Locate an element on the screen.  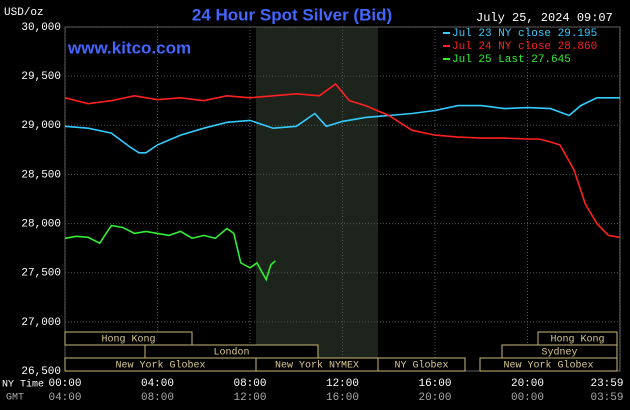
x-row-label: NY Time is located at coordinates (23, 385).